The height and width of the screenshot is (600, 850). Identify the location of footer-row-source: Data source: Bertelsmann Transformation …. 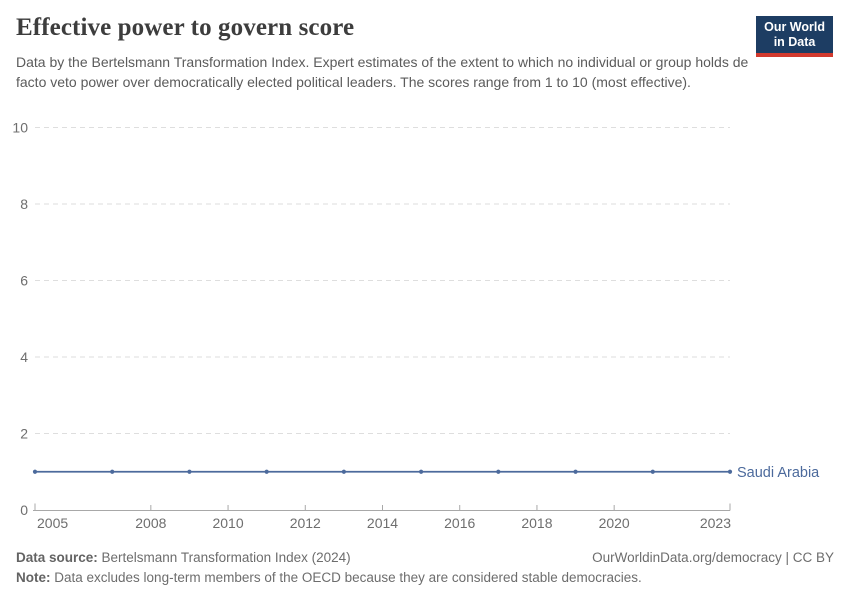
(425, 558).